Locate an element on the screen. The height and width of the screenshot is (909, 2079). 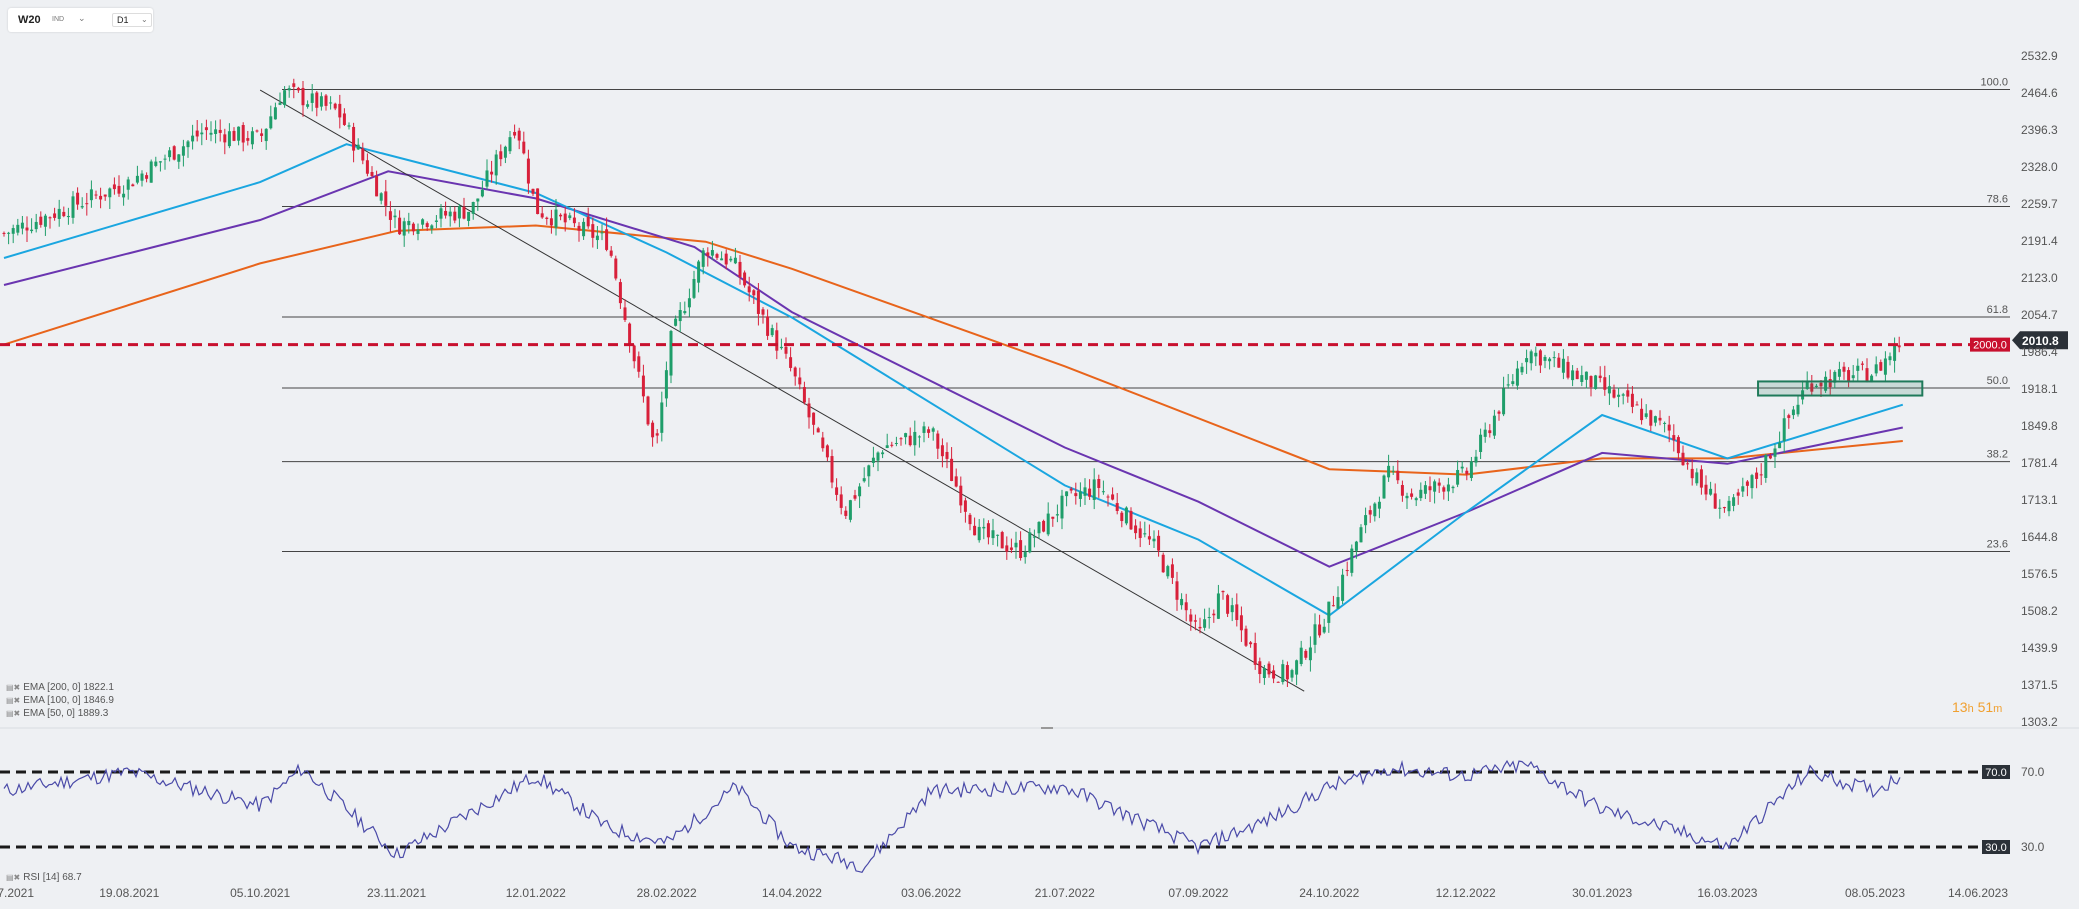
rsi-pane: 70.0 70.0 30.0 30.0 is located at coordinates (1022, 816).